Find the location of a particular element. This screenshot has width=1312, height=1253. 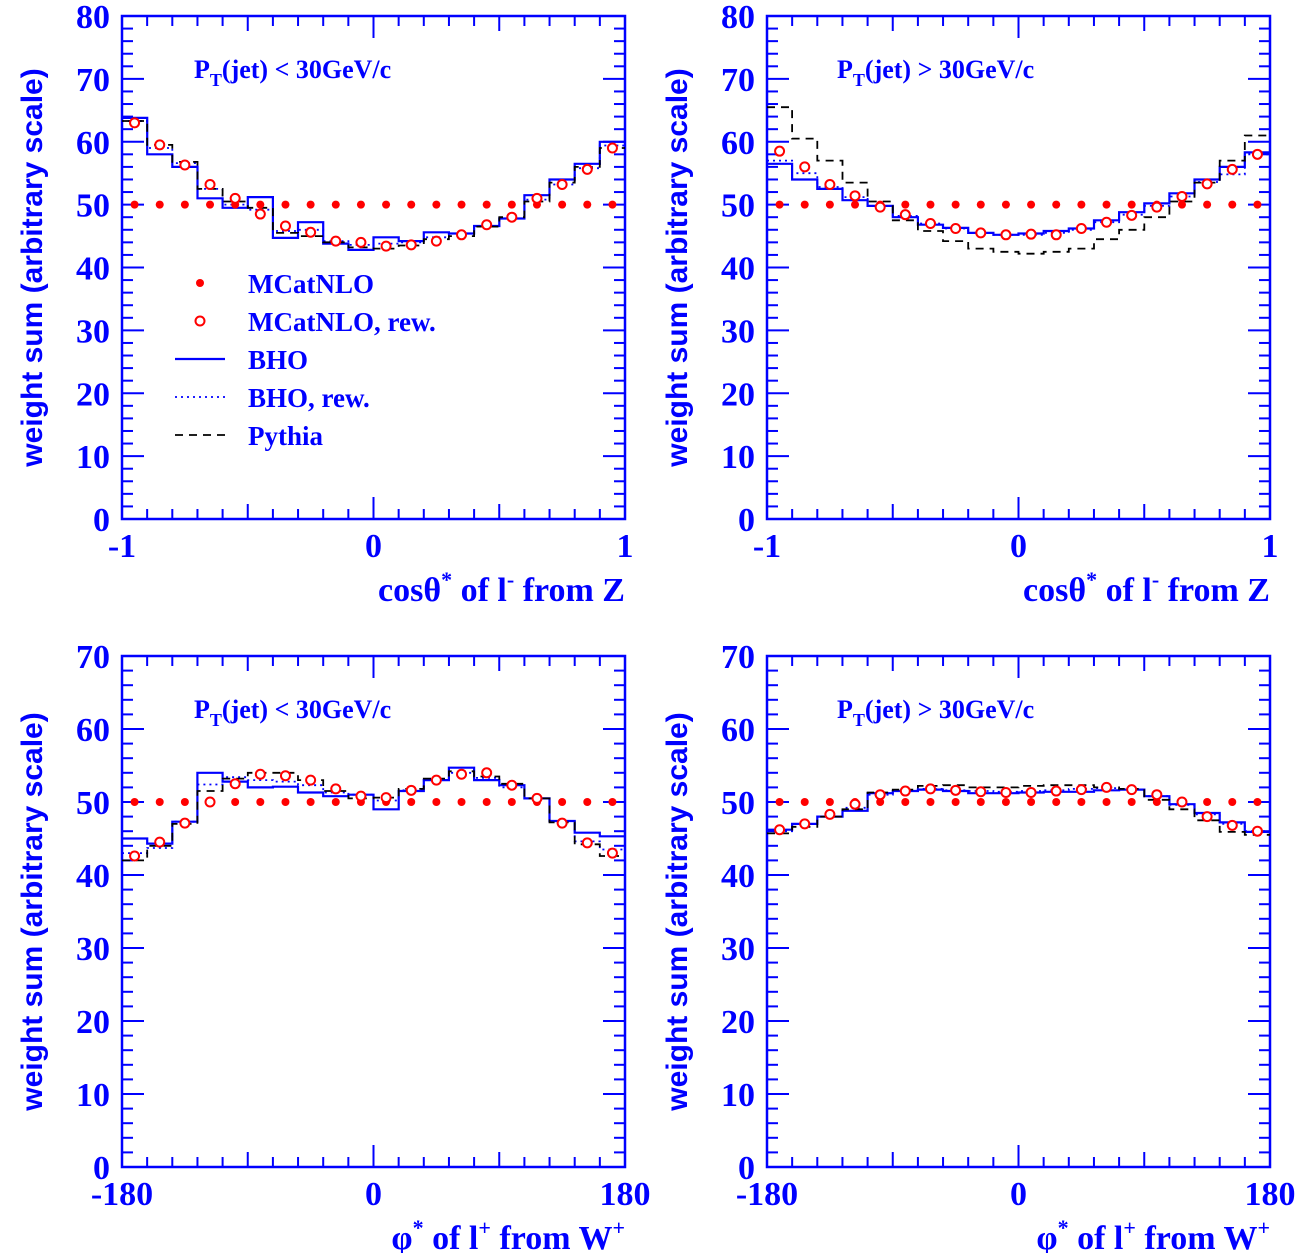

panel-annotation: PT(jet) < 30GeV/c is located at coordinates (292, 72).